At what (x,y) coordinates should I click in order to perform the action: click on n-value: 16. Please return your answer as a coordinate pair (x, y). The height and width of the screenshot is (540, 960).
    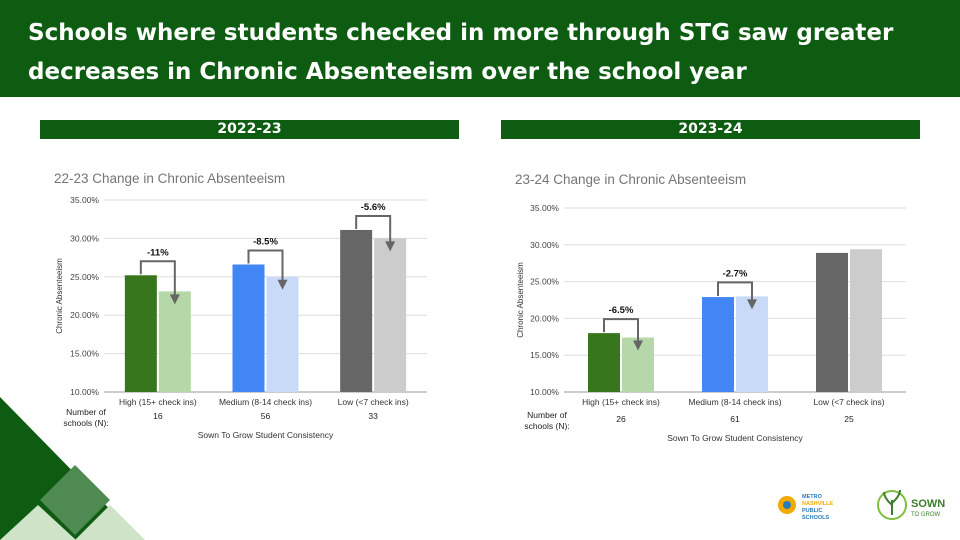
    Looking at the image, I should click on (158, 416).